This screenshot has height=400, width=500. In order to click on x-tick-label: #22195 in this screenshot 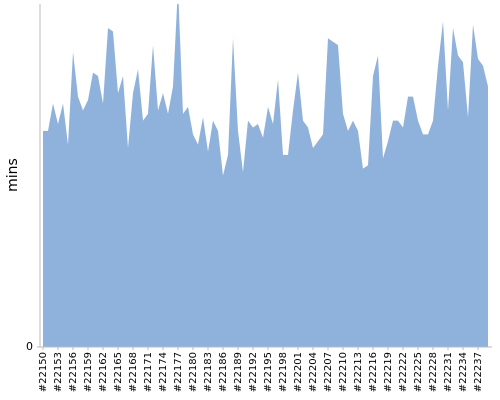, I will do `click(268, 372)`.